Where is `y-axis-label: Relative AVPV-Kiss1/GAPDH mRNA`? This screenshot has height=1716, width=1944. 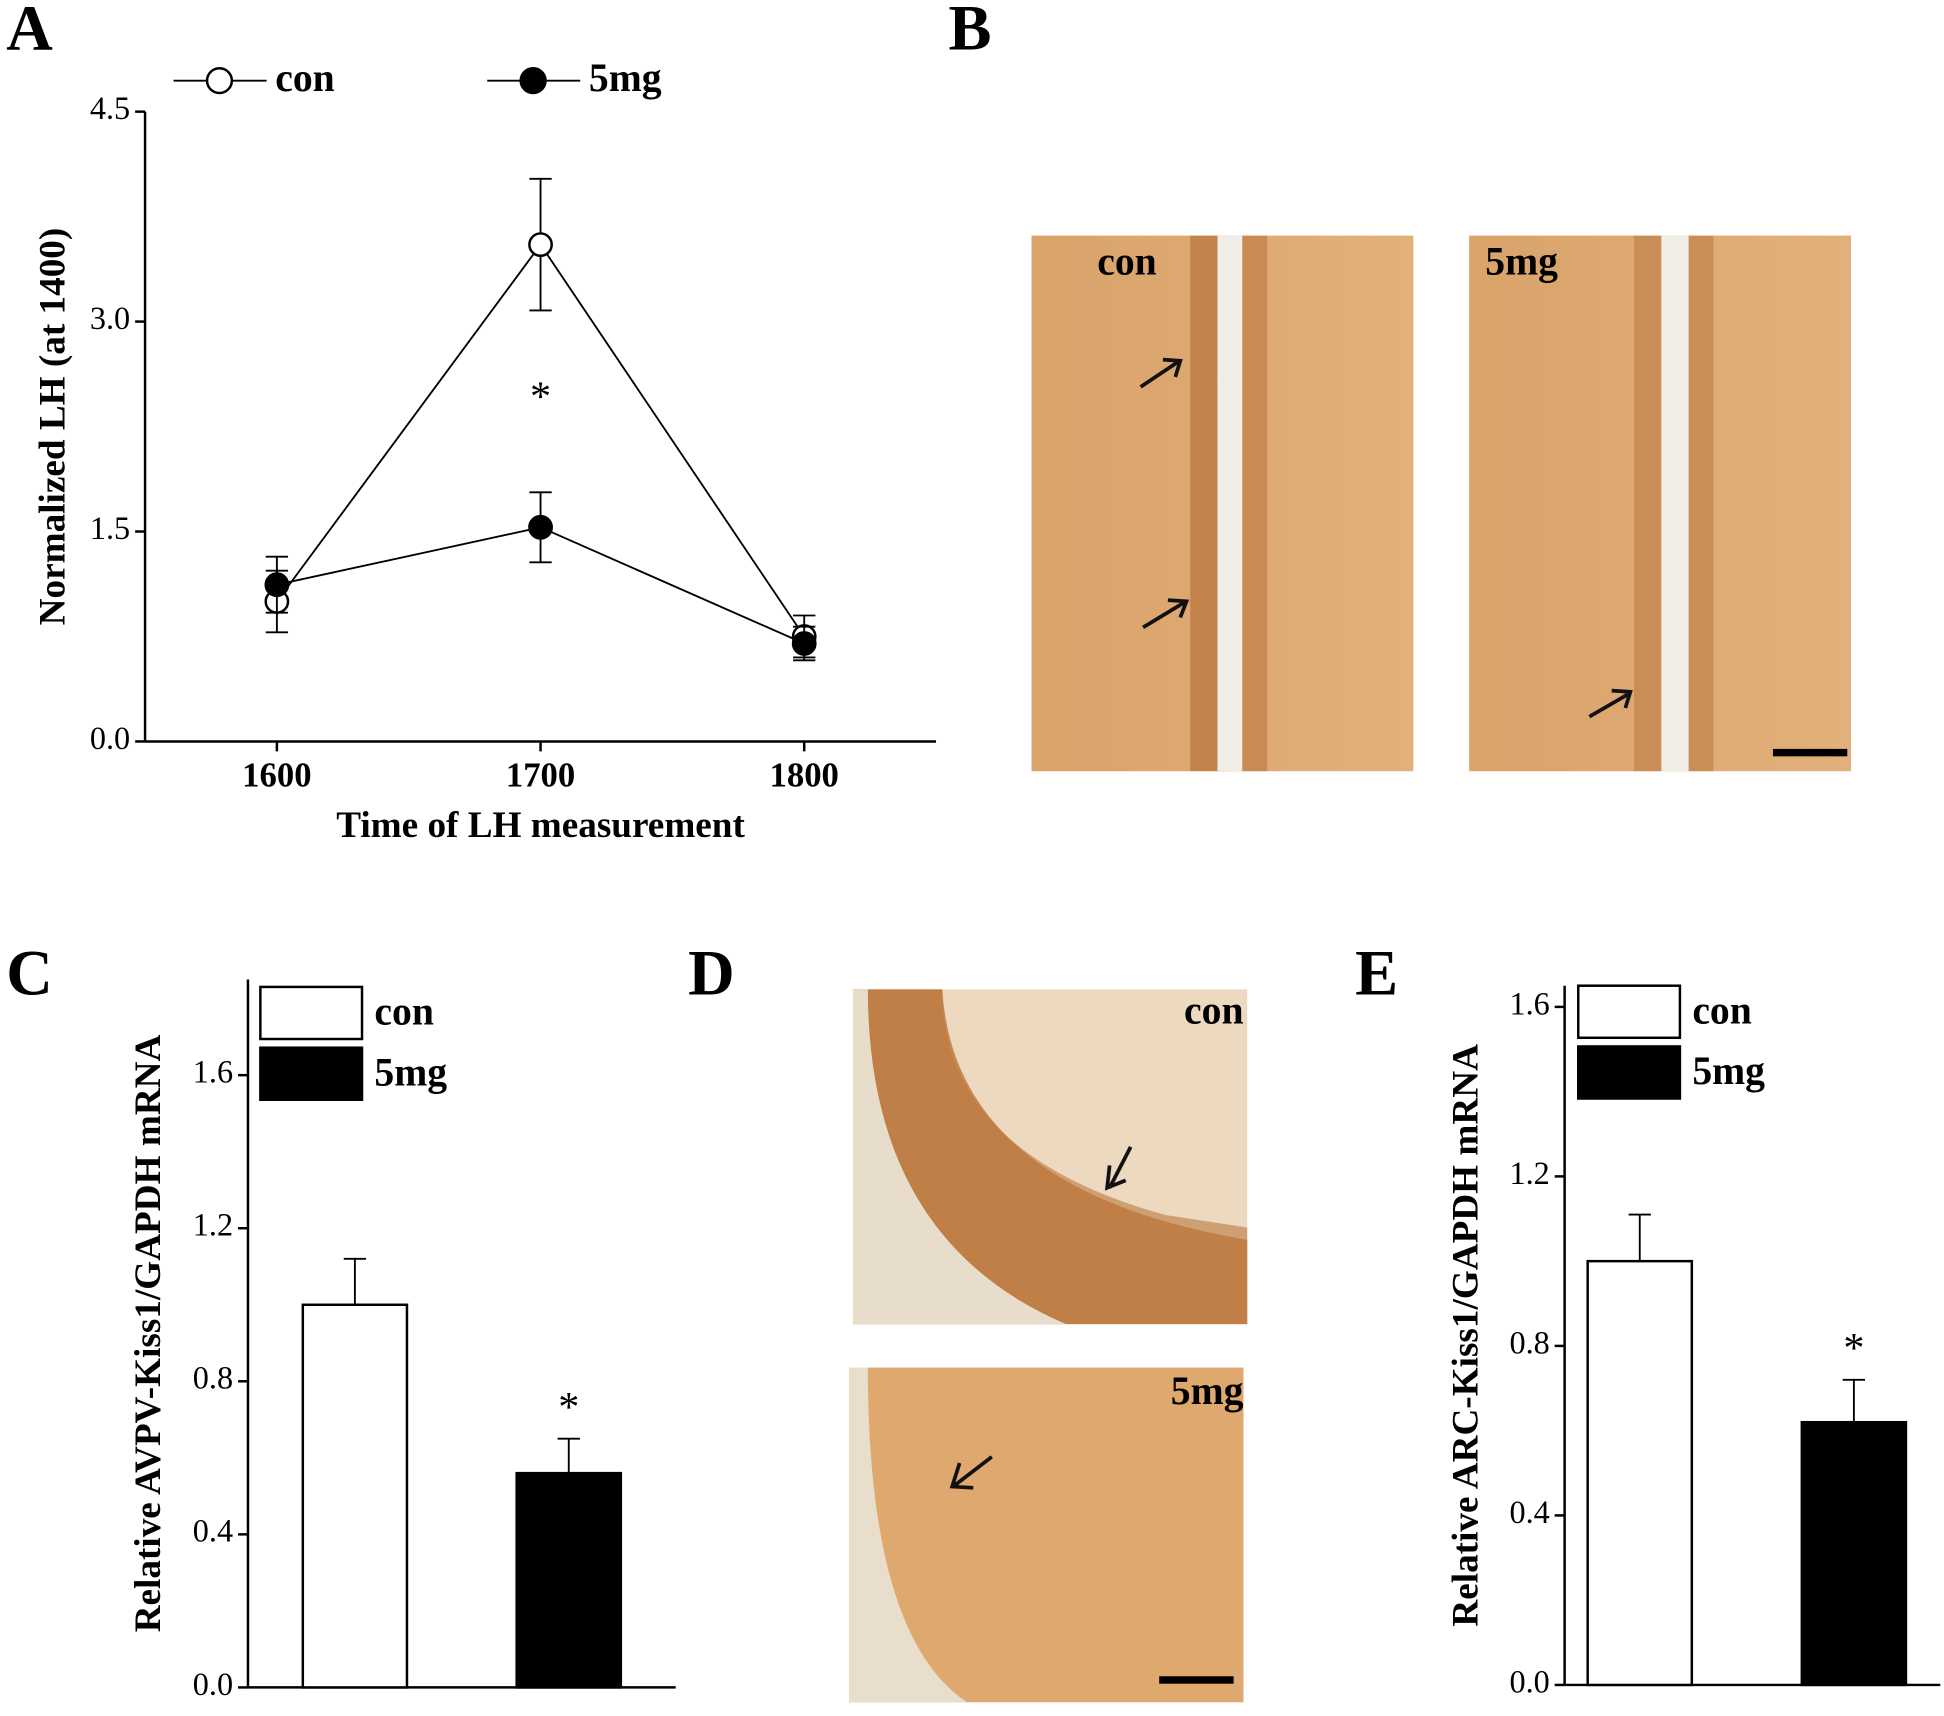 y-axis-label: Relative AVPV-Kiss1/GAPDH mRNA is located at coordinates (148, 1333).